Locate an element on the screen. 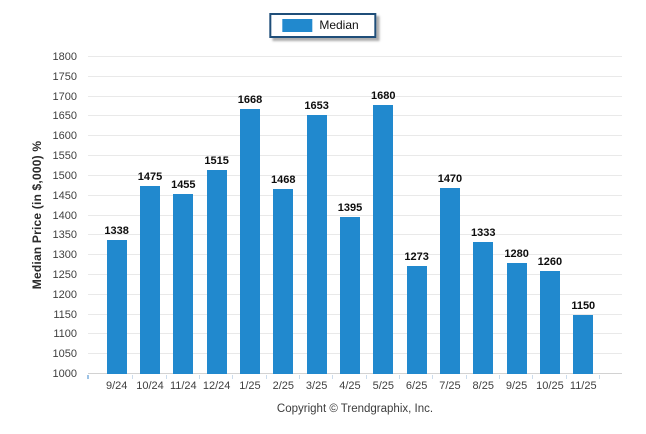  y-tick-label: 1600 is located at coordinates (64, 136).